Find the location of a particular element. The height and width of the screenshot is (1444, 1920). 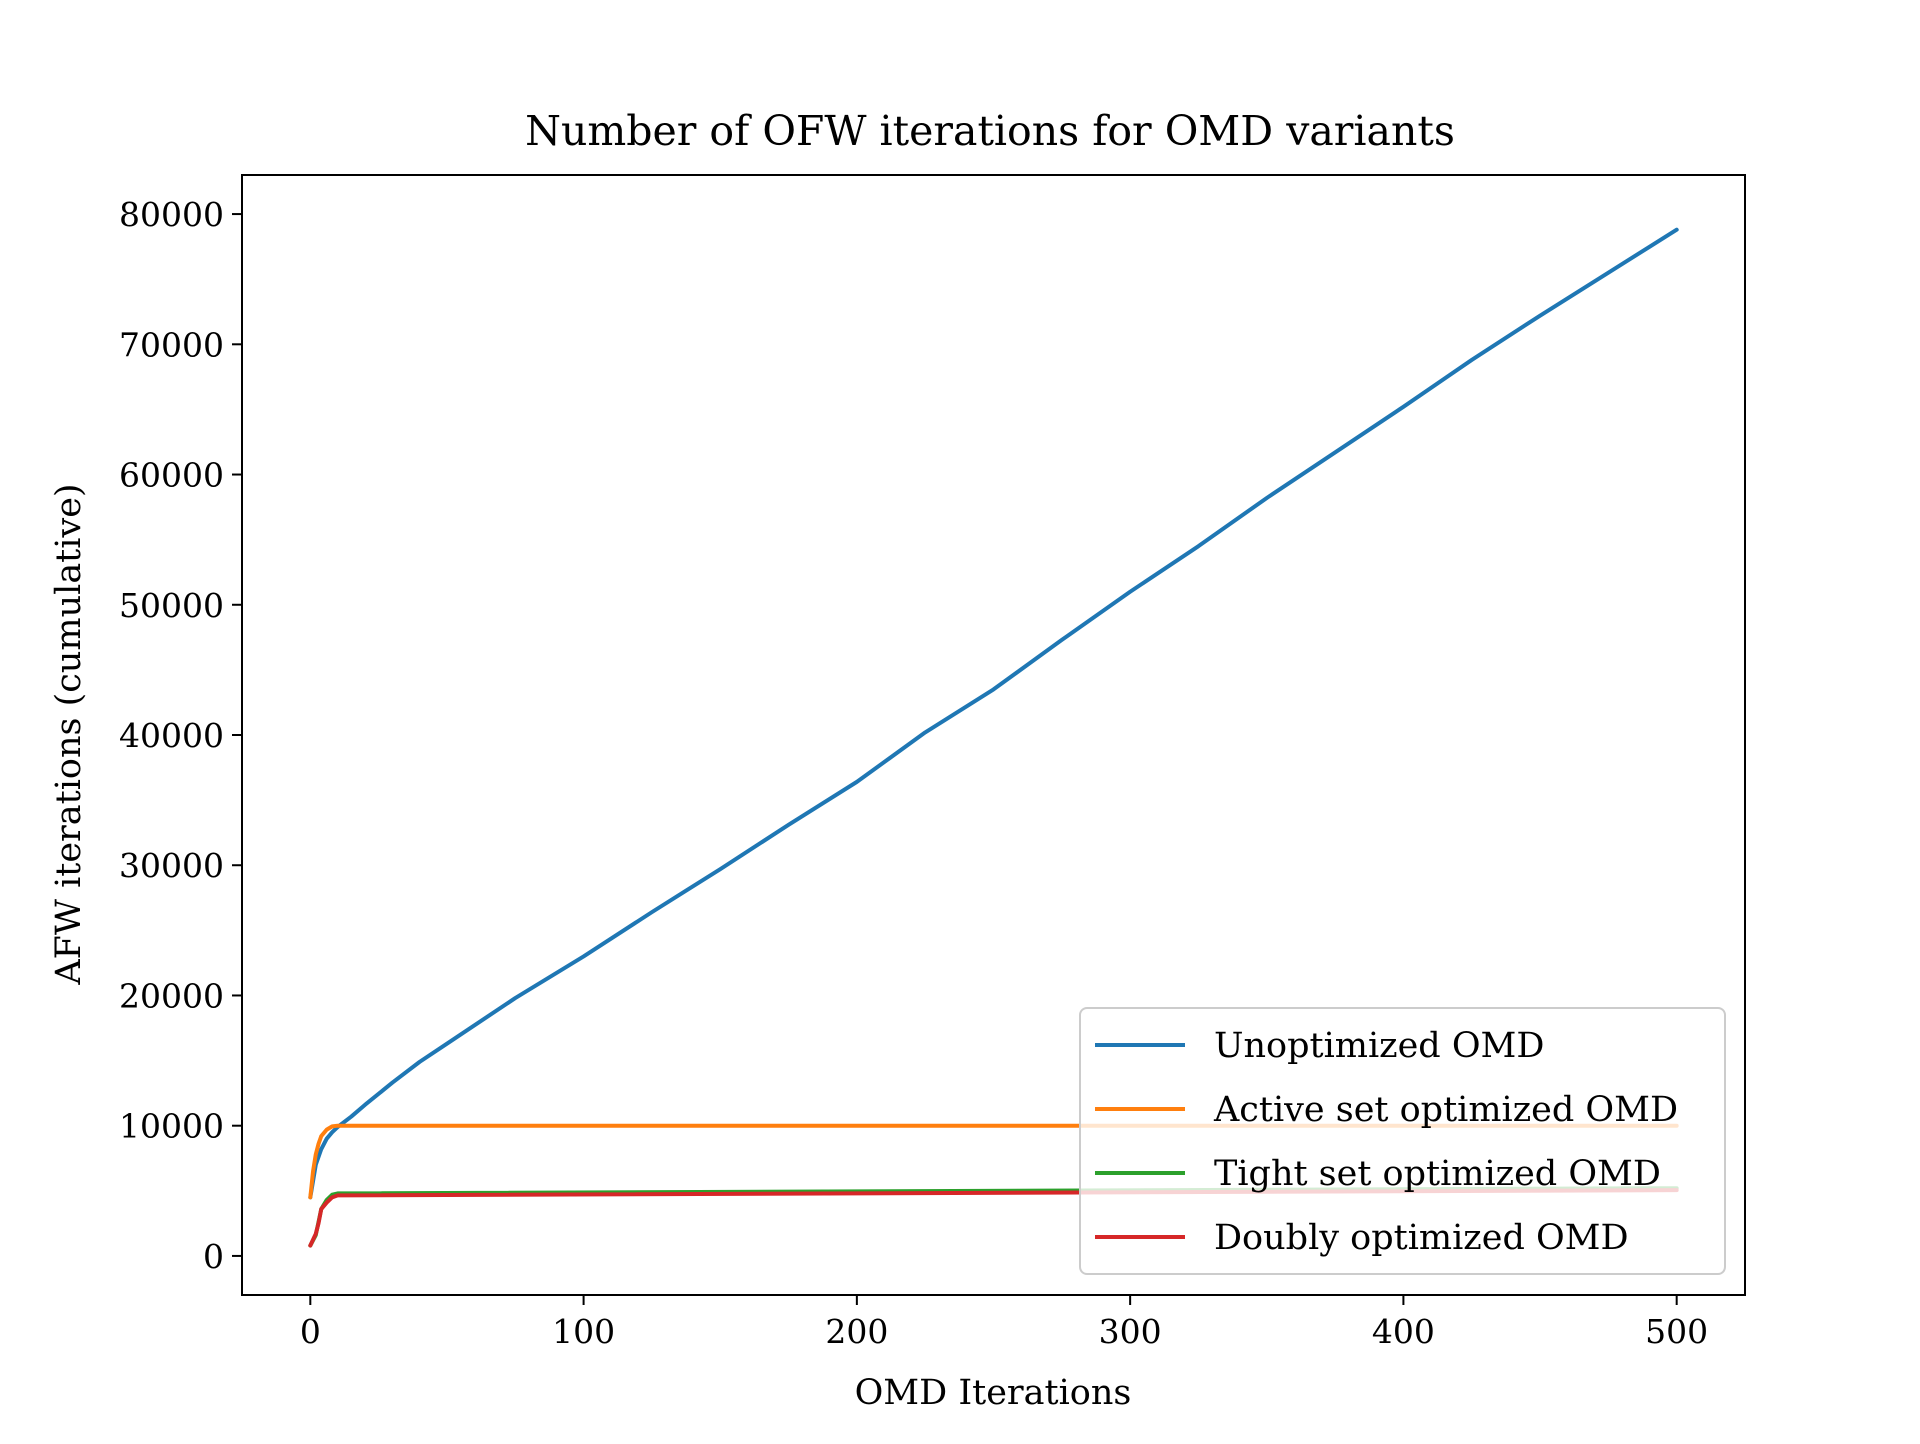

y-tick-label: 10000 is located at coordinates (171, 1126).